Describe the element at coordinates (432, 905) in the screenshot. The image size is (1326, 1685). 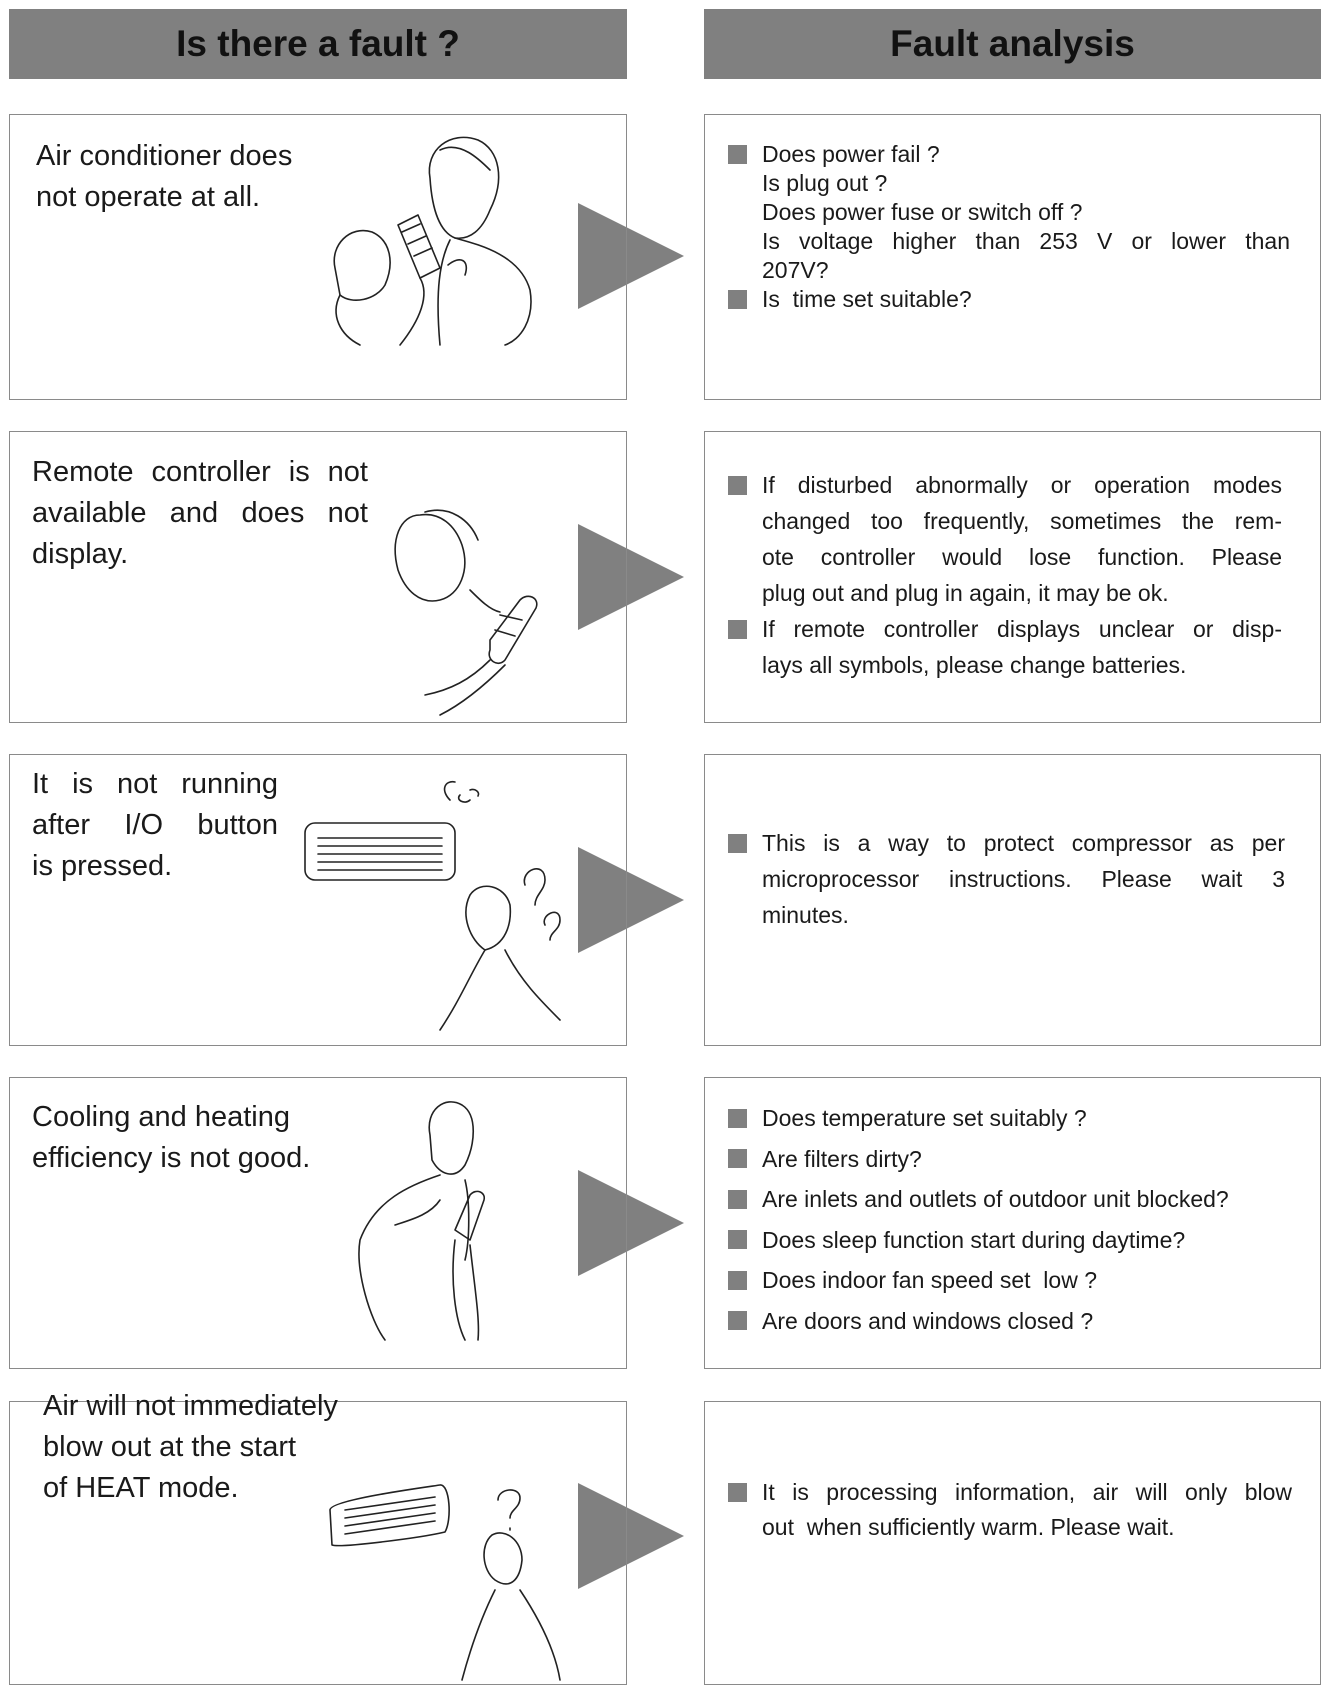
I see `illustration-ac-wait` at that location.